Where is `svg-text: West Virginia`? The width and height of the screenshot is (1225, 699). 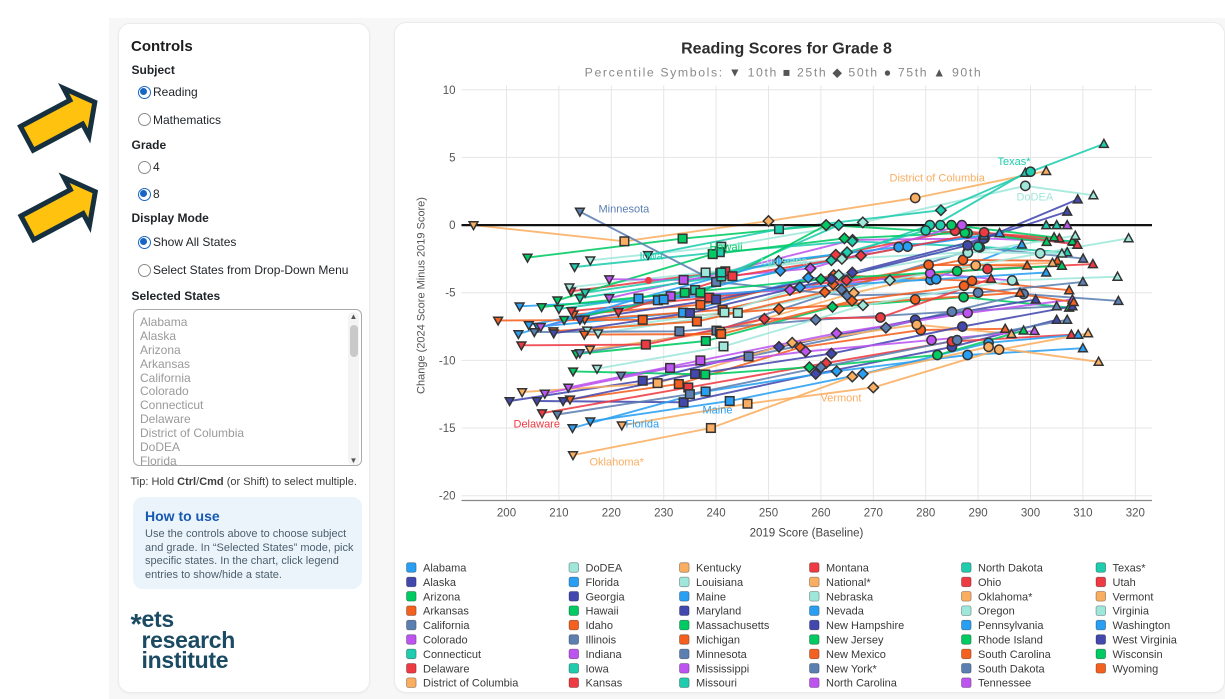
svg-text: West Virginia is located at coordinates (1144, 640).